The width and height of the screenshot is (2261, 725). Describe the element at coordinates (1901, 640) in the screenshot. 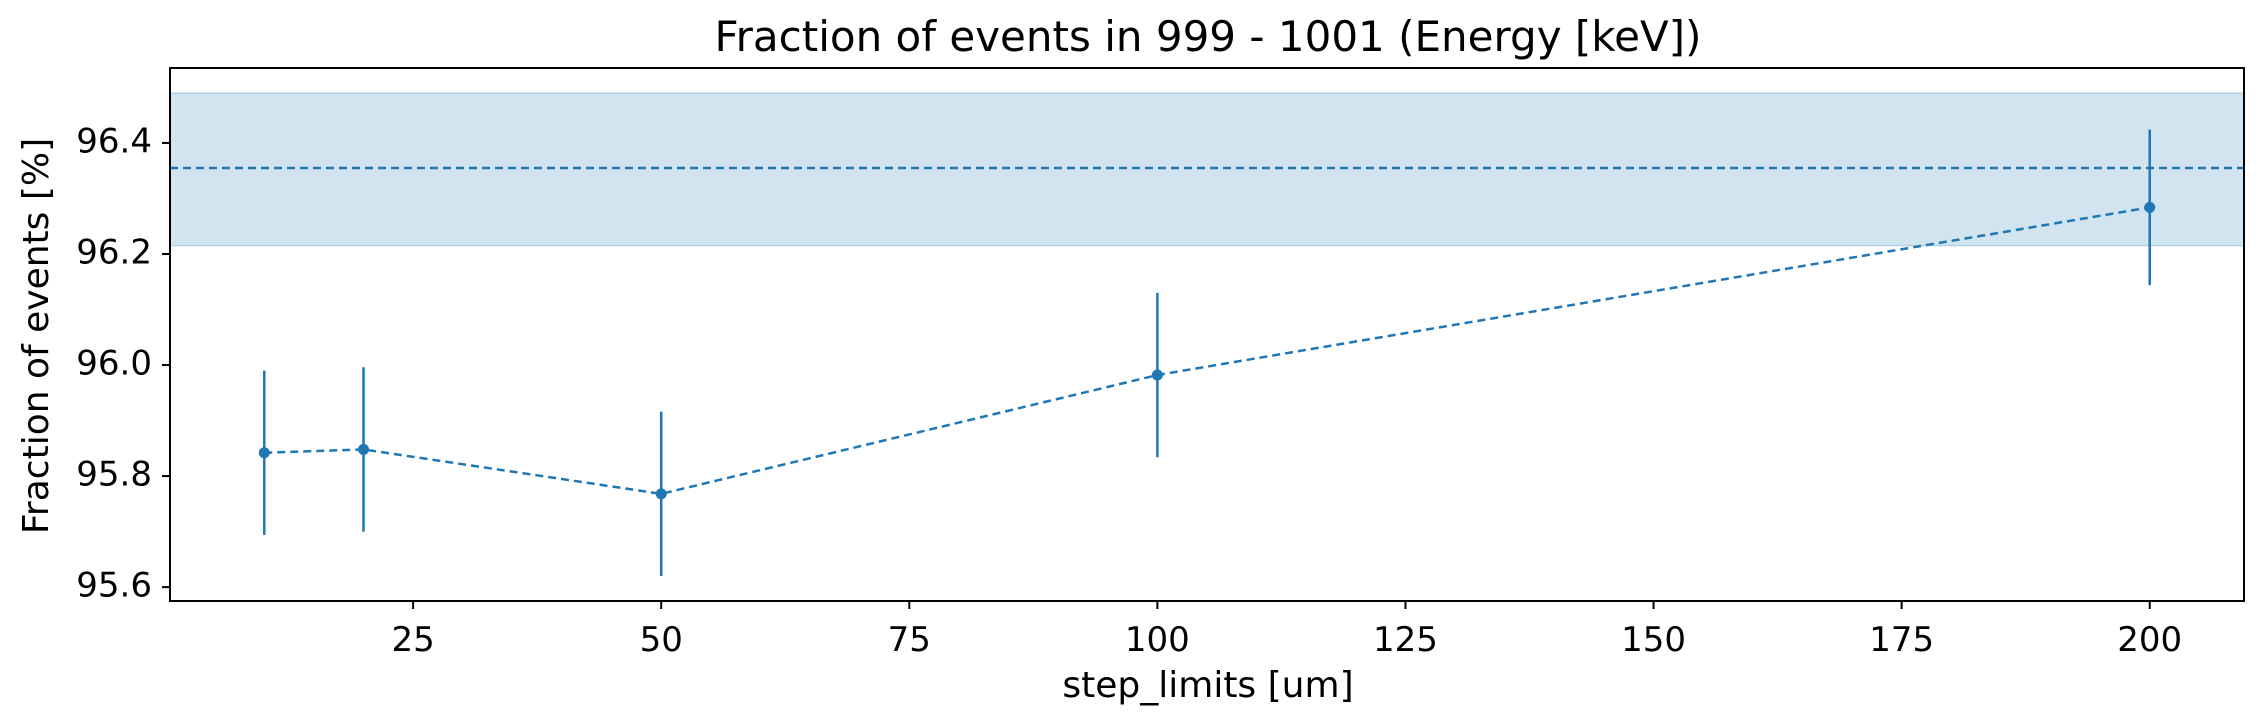

I see `x-tick-label: 175` at that location.